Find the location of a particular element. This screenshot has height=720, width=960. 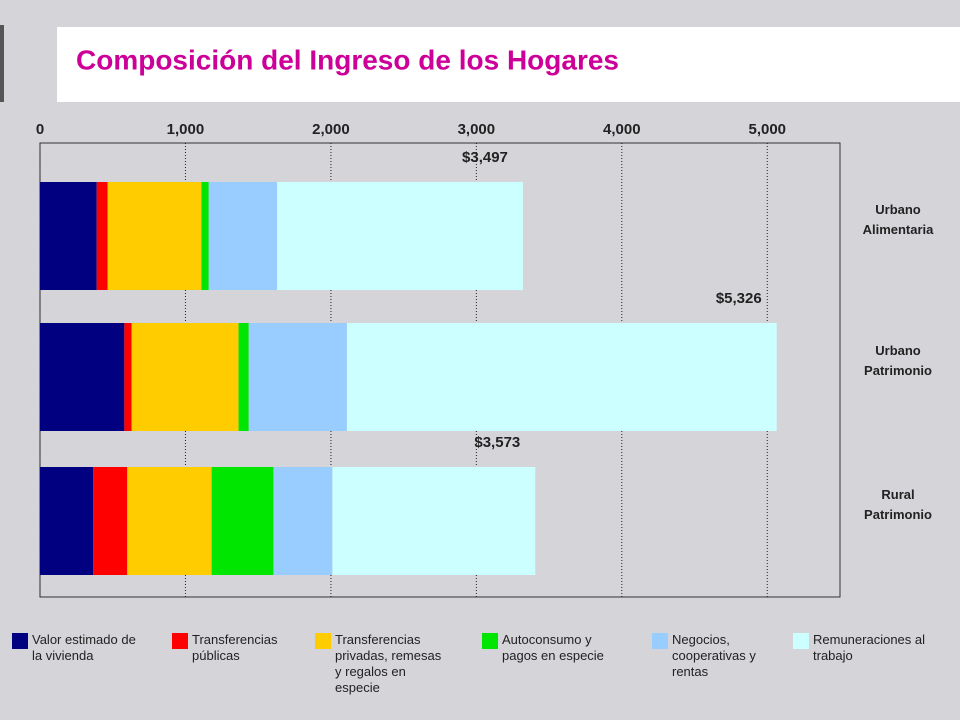

legend-item: Autoconsumo y pagos en especie is located at coordinates (552, 648).